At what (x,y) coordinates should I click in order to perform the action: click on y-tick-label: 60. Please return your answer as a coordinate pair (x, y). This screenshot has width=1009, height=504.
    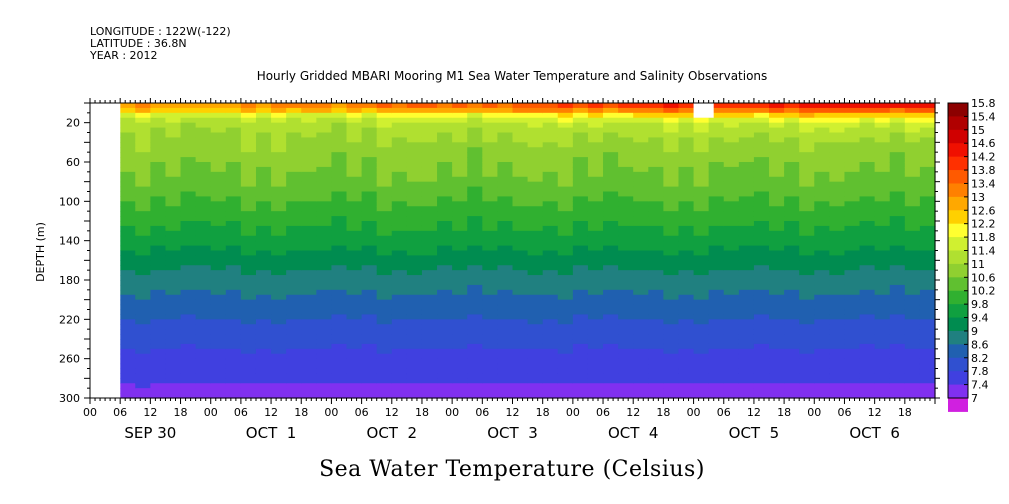
    Looking at the image, I should click on (73, 162).